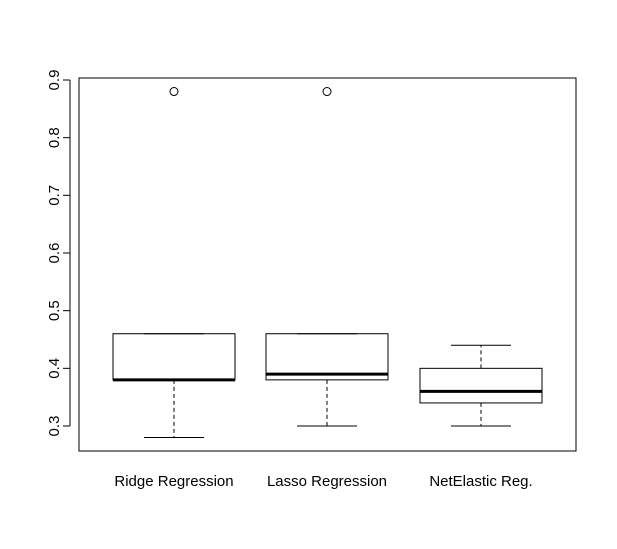 The image size is (617, 549). I want to click on y-tick-label: 0.8, so click(54, 137).